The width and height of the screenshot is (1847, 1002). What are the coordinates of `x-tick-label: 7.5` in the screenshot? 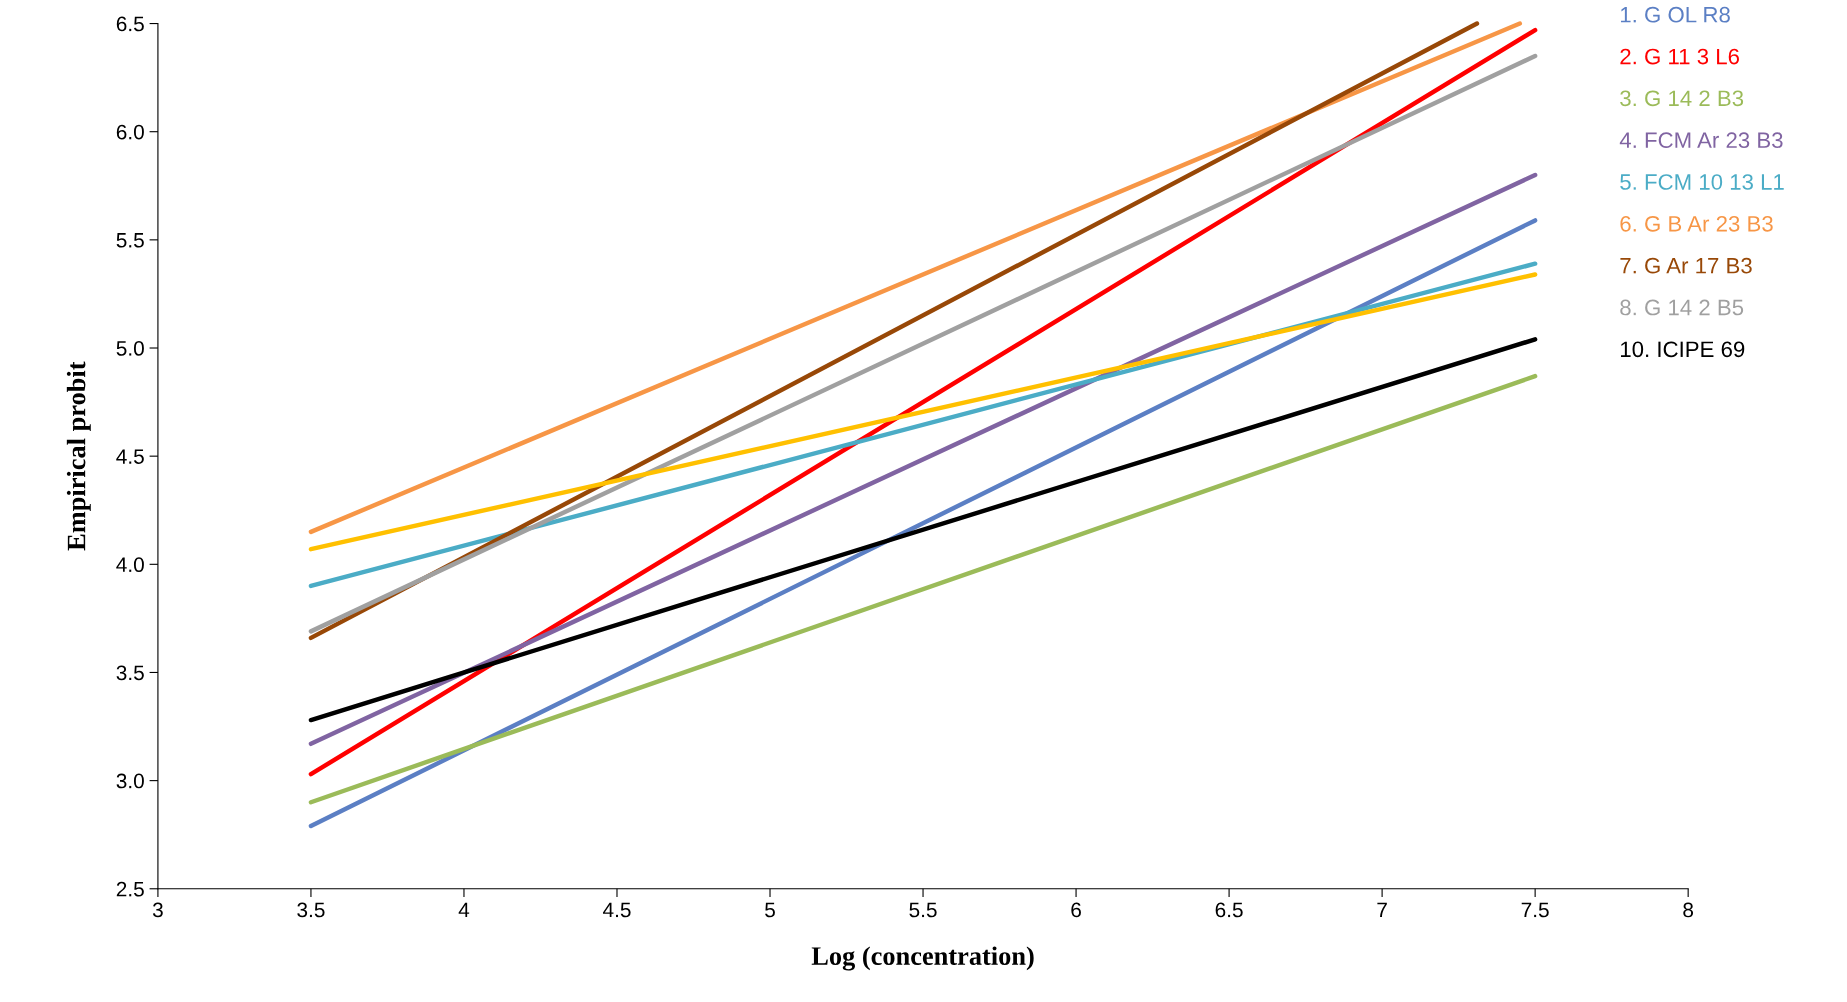 It's located at (1535, 910).